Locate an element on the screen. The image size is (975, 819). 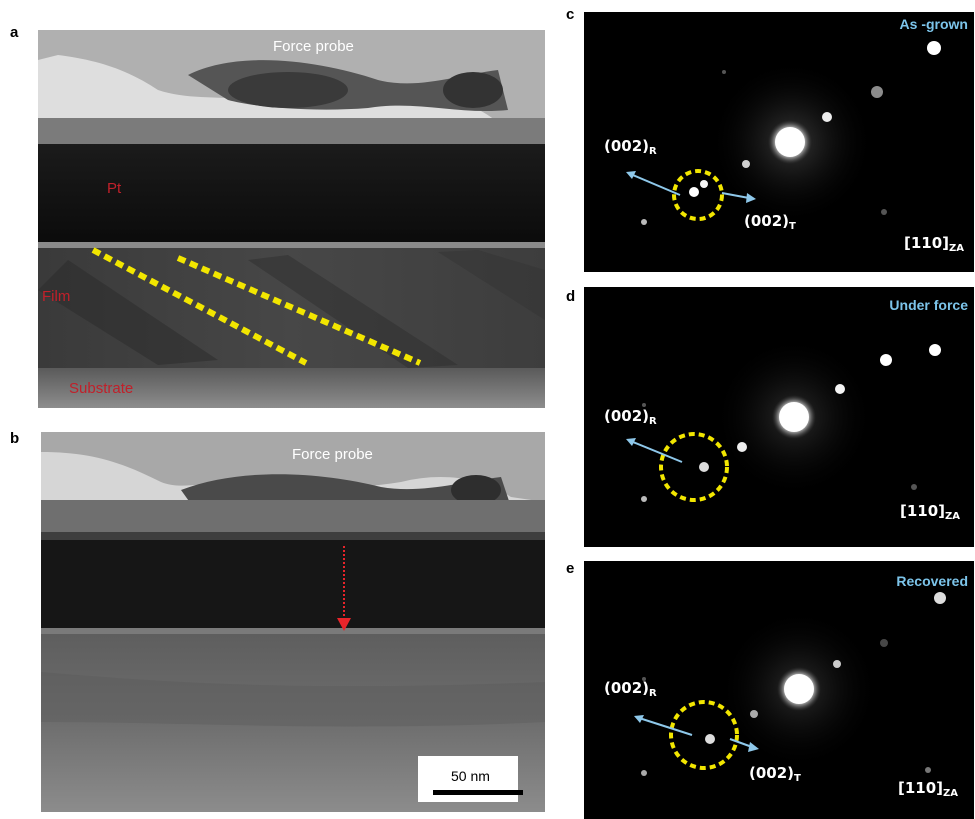
layer-label-pt: Pt is located at coordinates (114, 188).